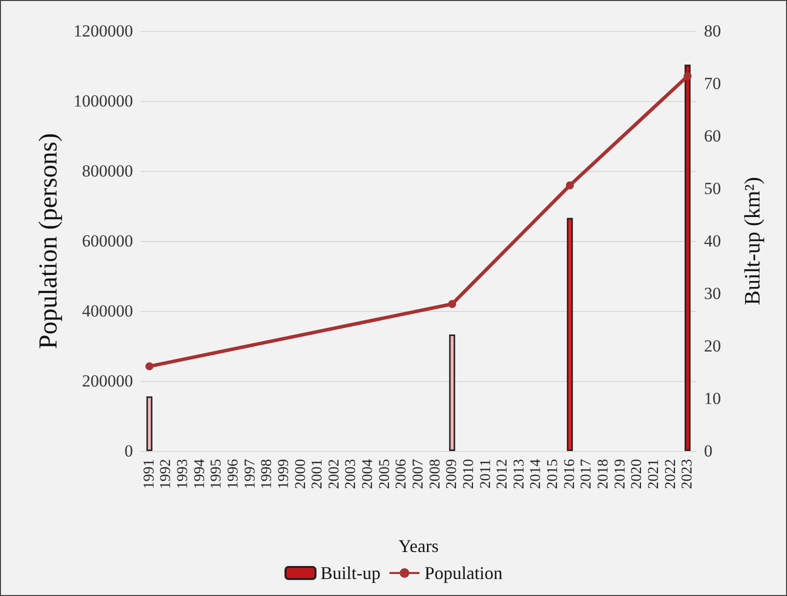 Image resolution: width=787 pixels, height=596 pixels. I want to click on y-tick-label: 800000, so click(107, 171).